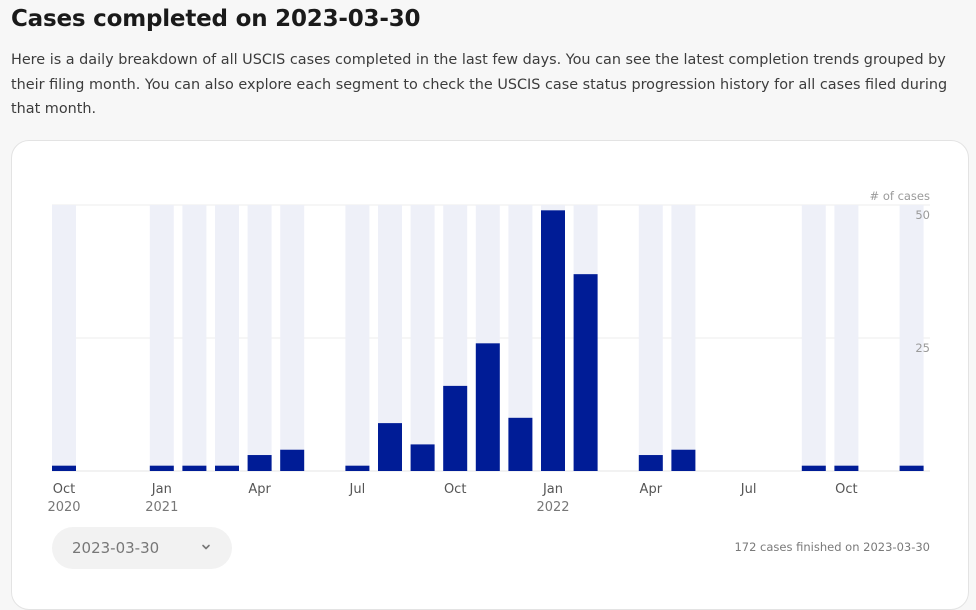 The image size is (976, 610). Describe the element at coordinates (161, 507) in the screenshot. I see `x-tick-year-label: 2021` at that location.